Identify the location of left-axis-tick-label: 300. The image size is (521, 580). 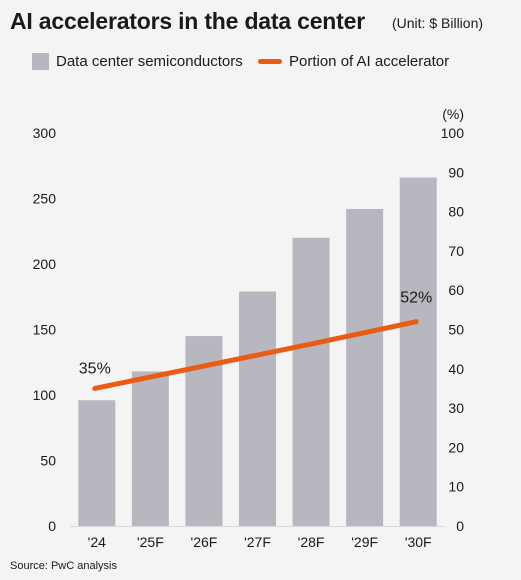
(45, 133).